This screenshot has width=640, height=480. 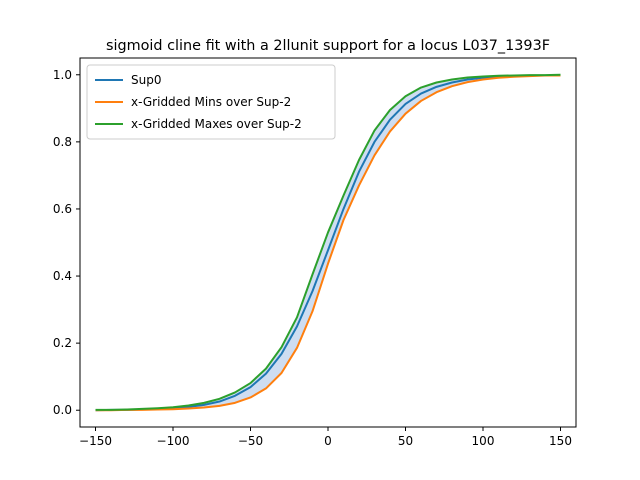 I want to click on x-tick-label: 100, so click(x=483, y=441).